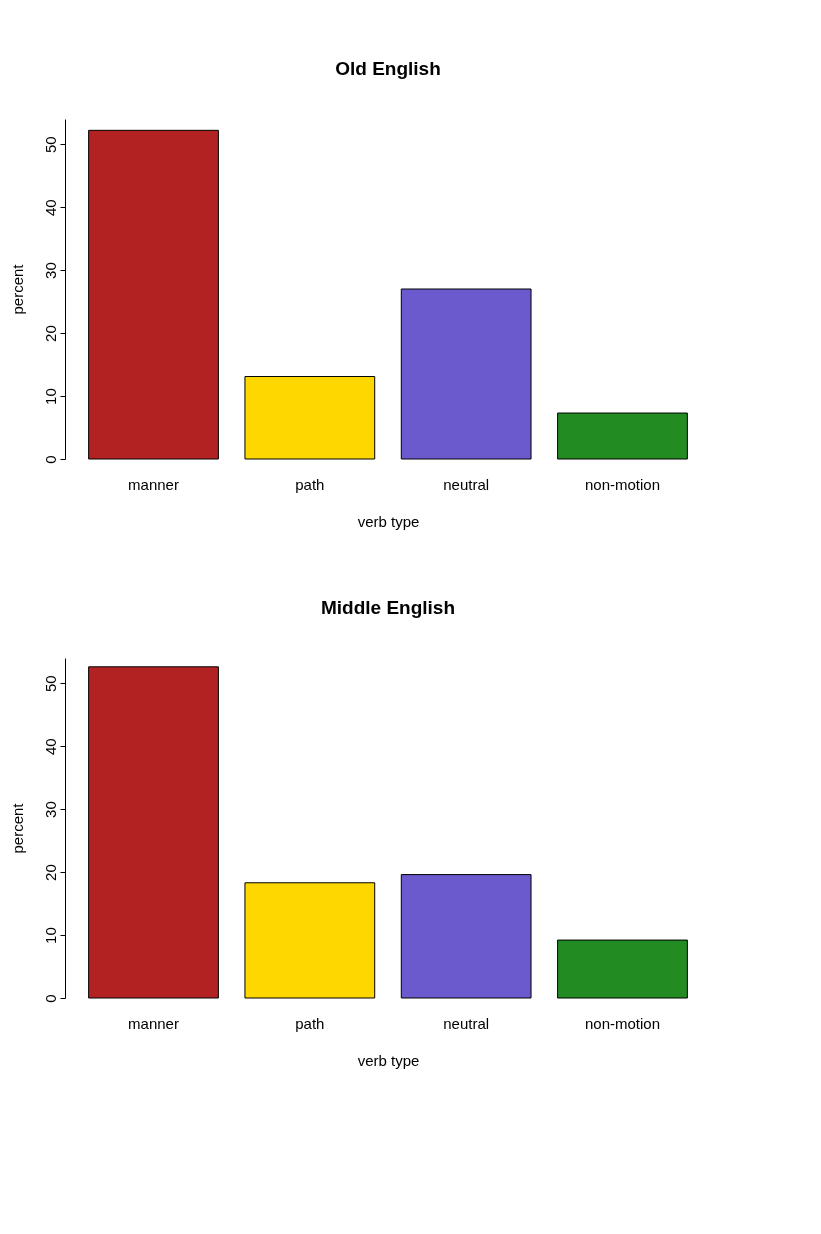 The width and height of the screenshot is (821, 1234). What do you see at coordinates (388, 68) in the screenshot?
I see `chart-title: Old English` at bounding box center [388, 68].